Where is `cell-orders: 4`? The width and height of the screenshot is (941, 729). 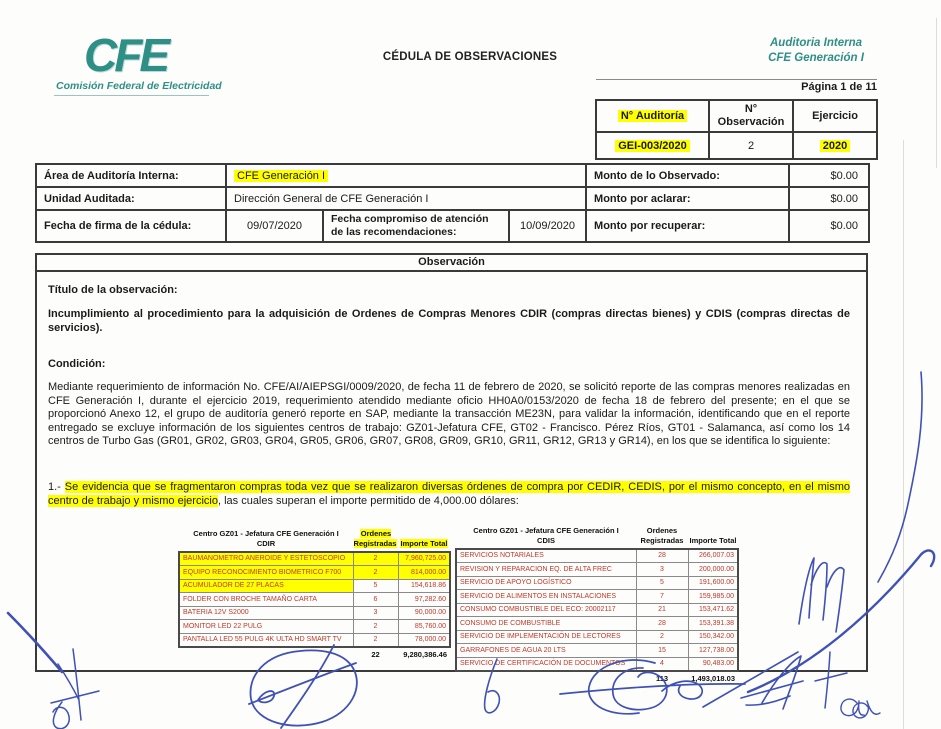 cell-orders: 4 is located at coordinates (662, 664).